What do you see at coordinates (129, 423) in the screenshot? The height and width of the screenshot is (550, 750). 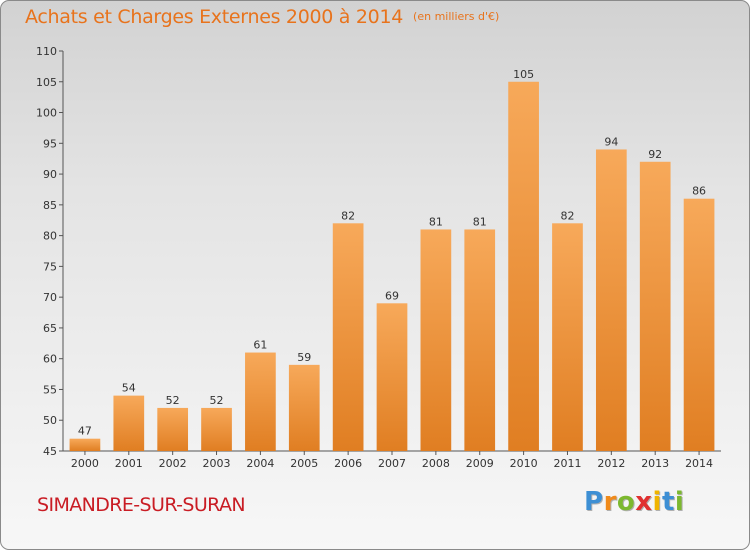 I see `bar-2001` at bounding box center [129, 423].